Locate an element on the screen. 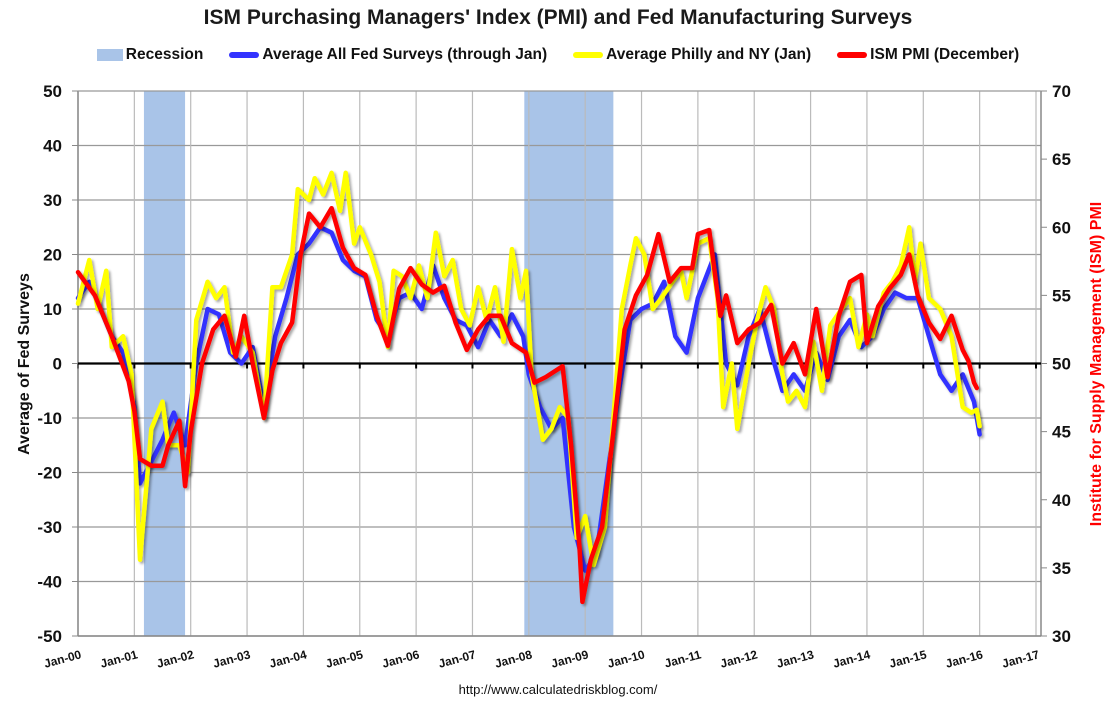 The height and width of the screenshot is (709, 1116). legend-item-fed: Average All Fed Surveys (through Jan) is located at coordinates (388, 55).